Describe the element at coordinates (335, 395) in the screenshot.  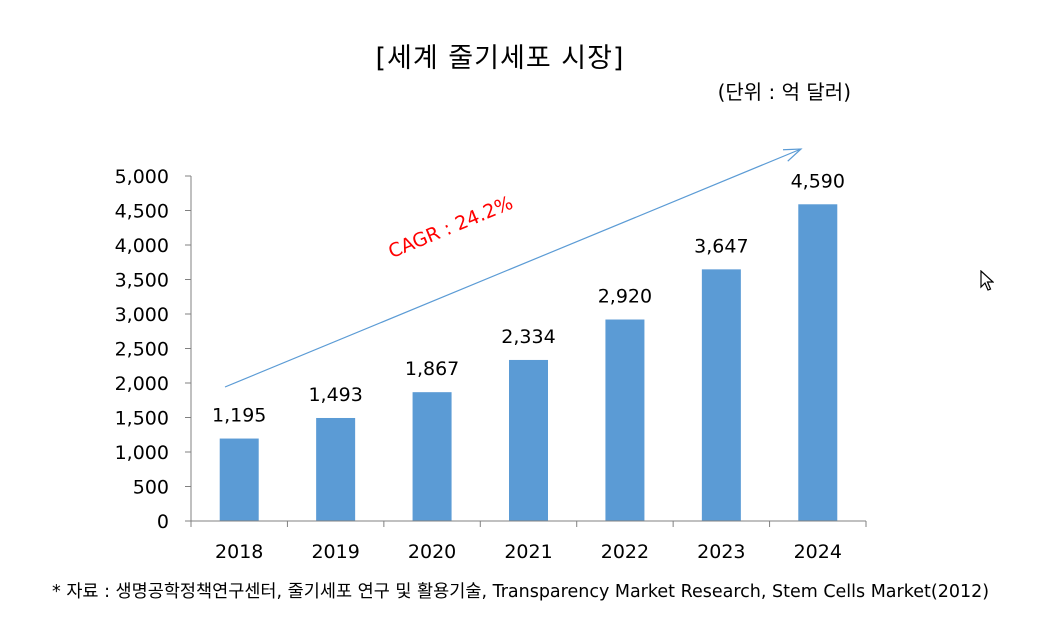
I see `data-label: 1,493` at that location.